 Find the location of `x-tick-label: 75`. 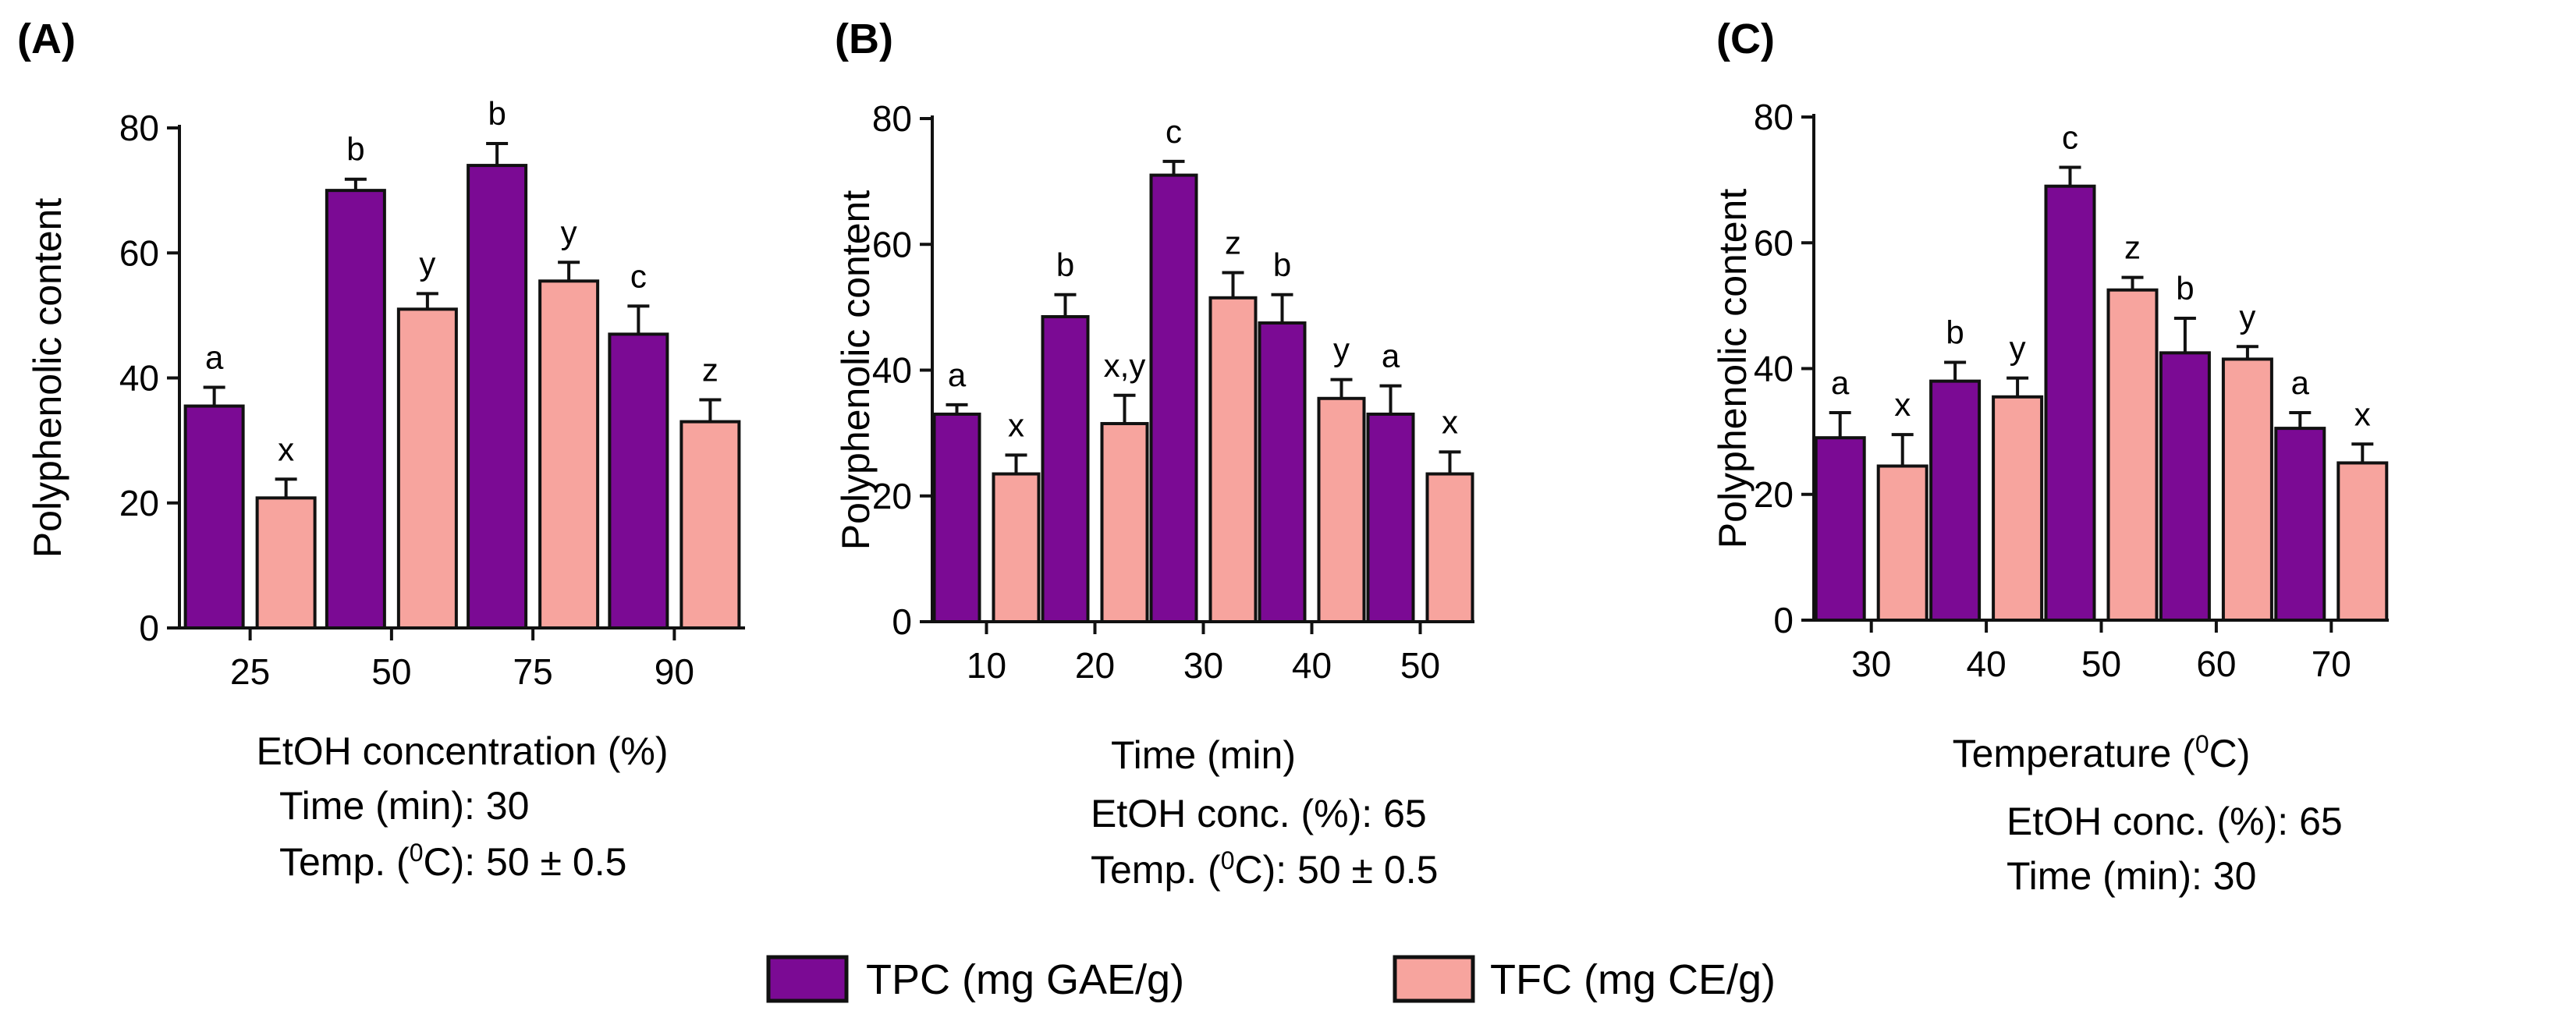

x-tick-label: 75 is located at coordinates (533, 671).